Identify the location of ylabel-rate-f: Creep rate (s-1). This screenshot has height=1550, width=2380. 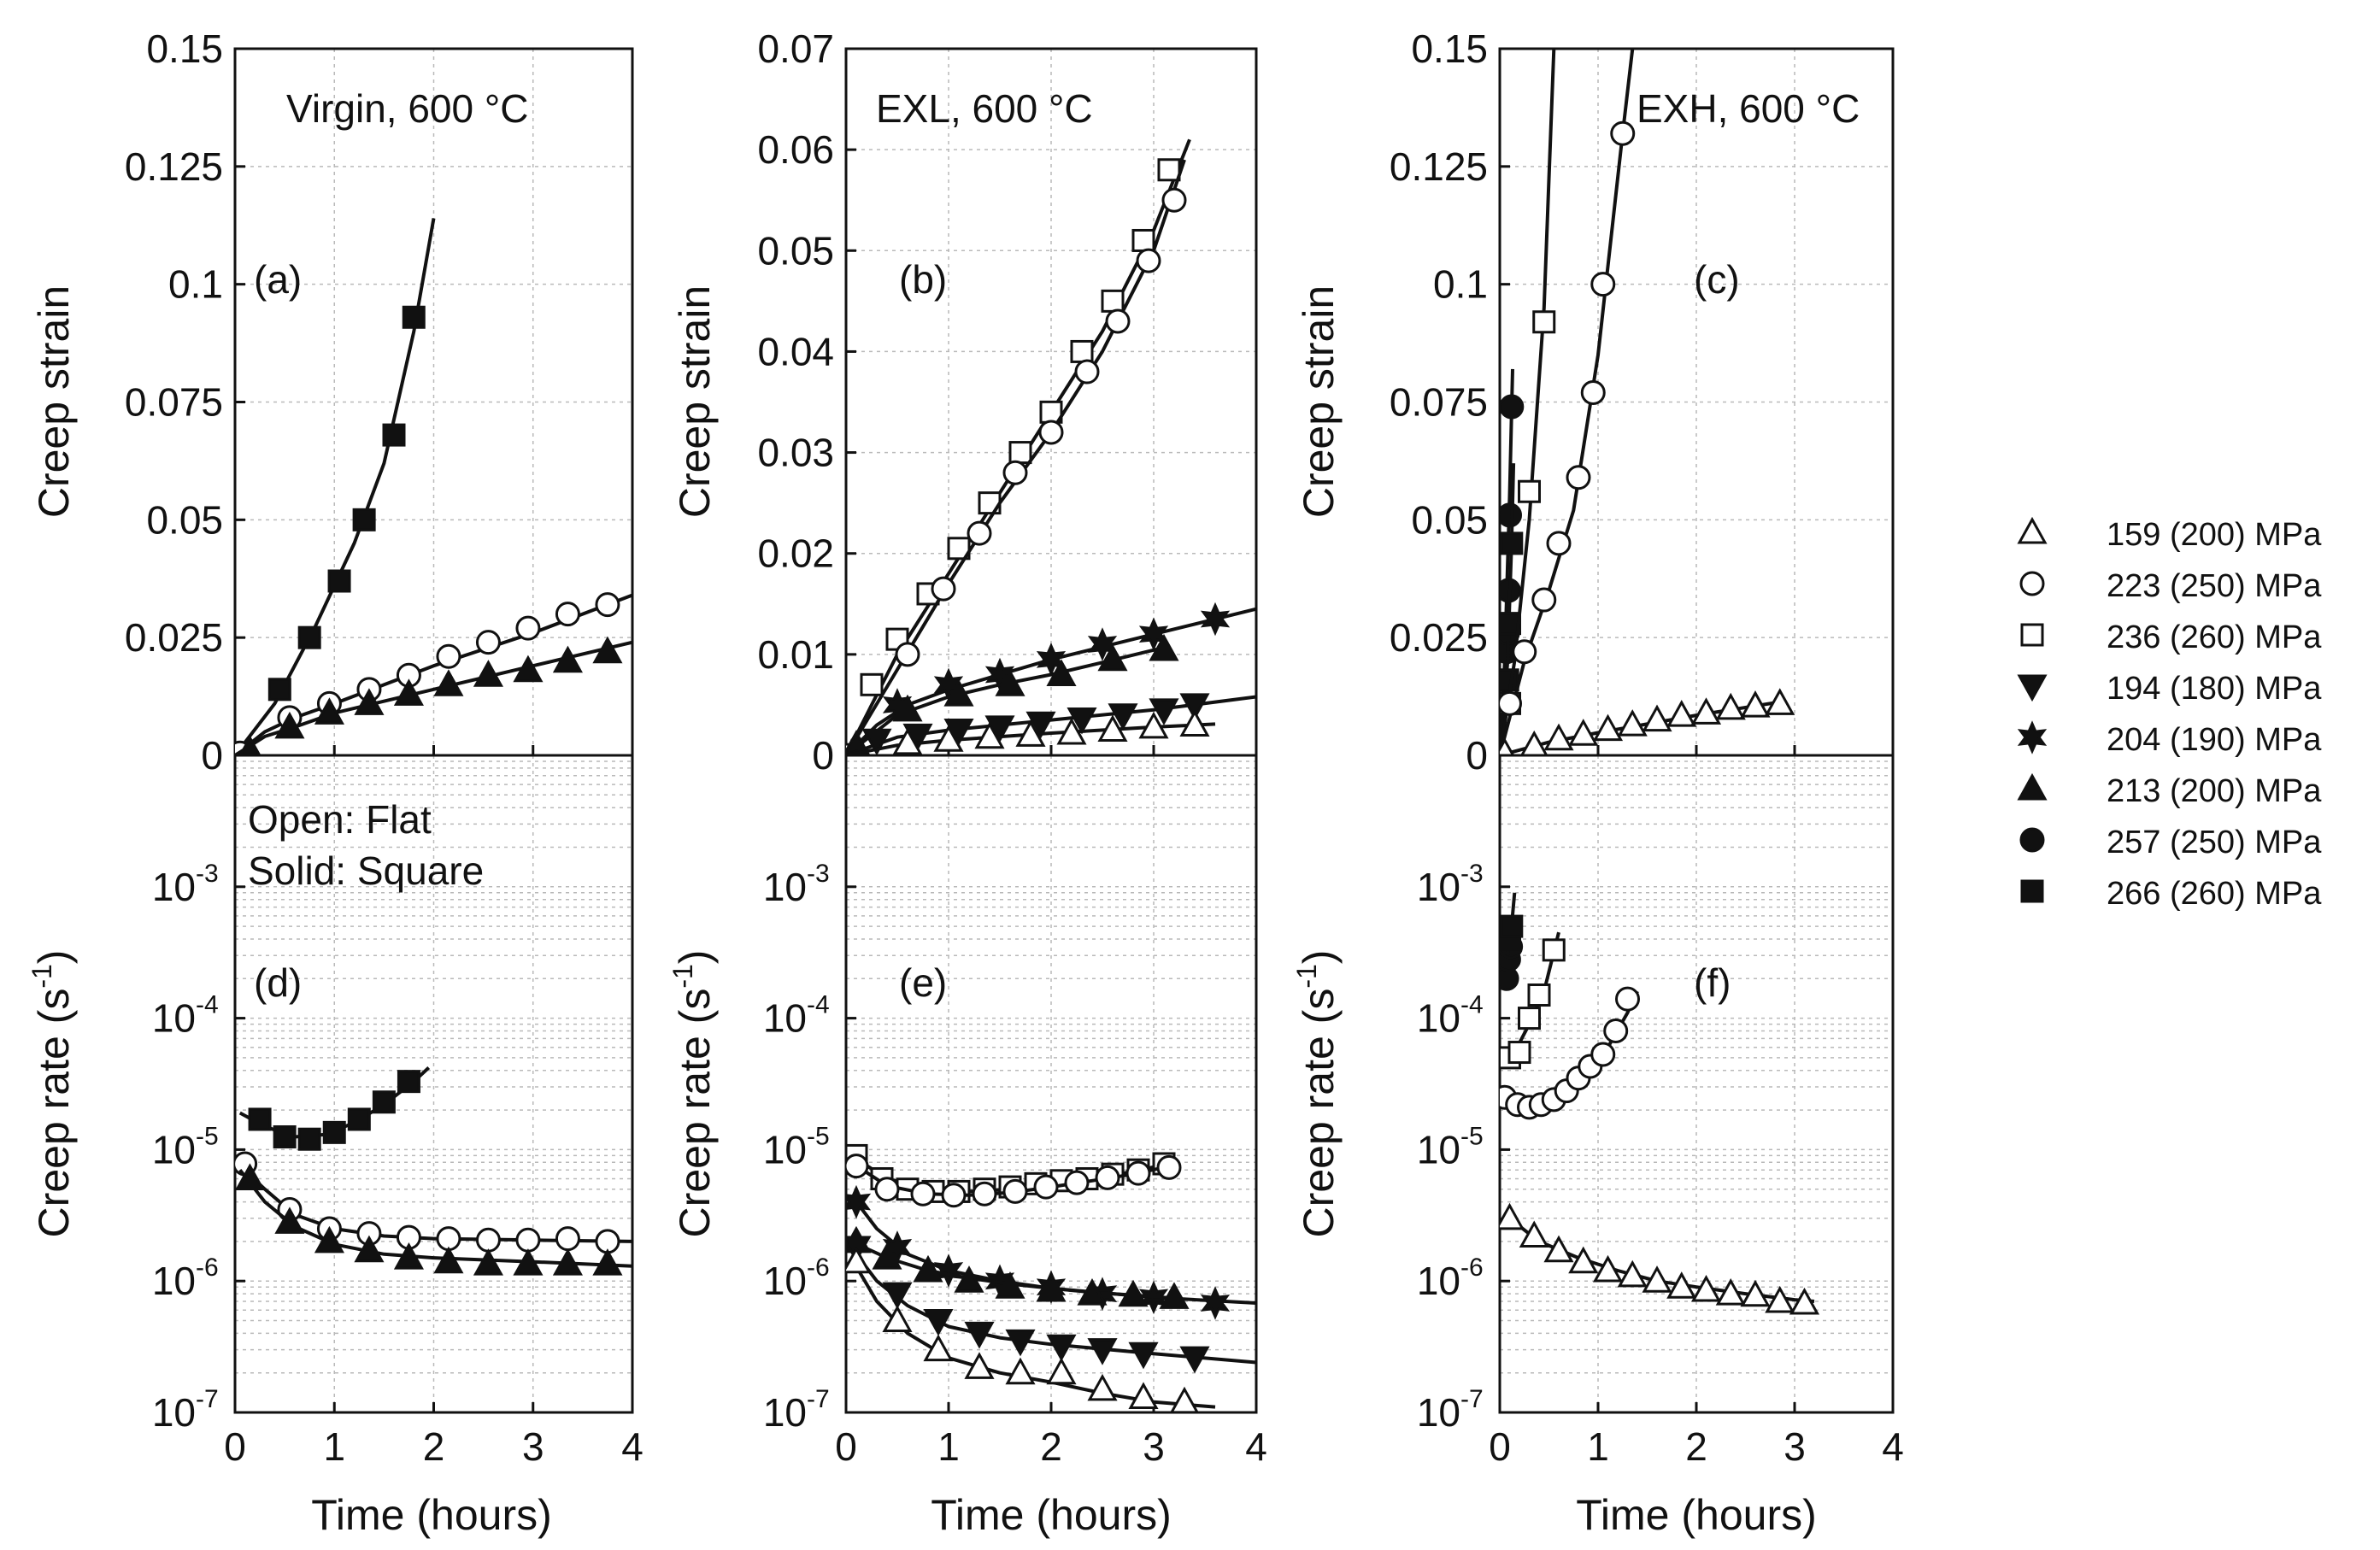
(1317, 1094).